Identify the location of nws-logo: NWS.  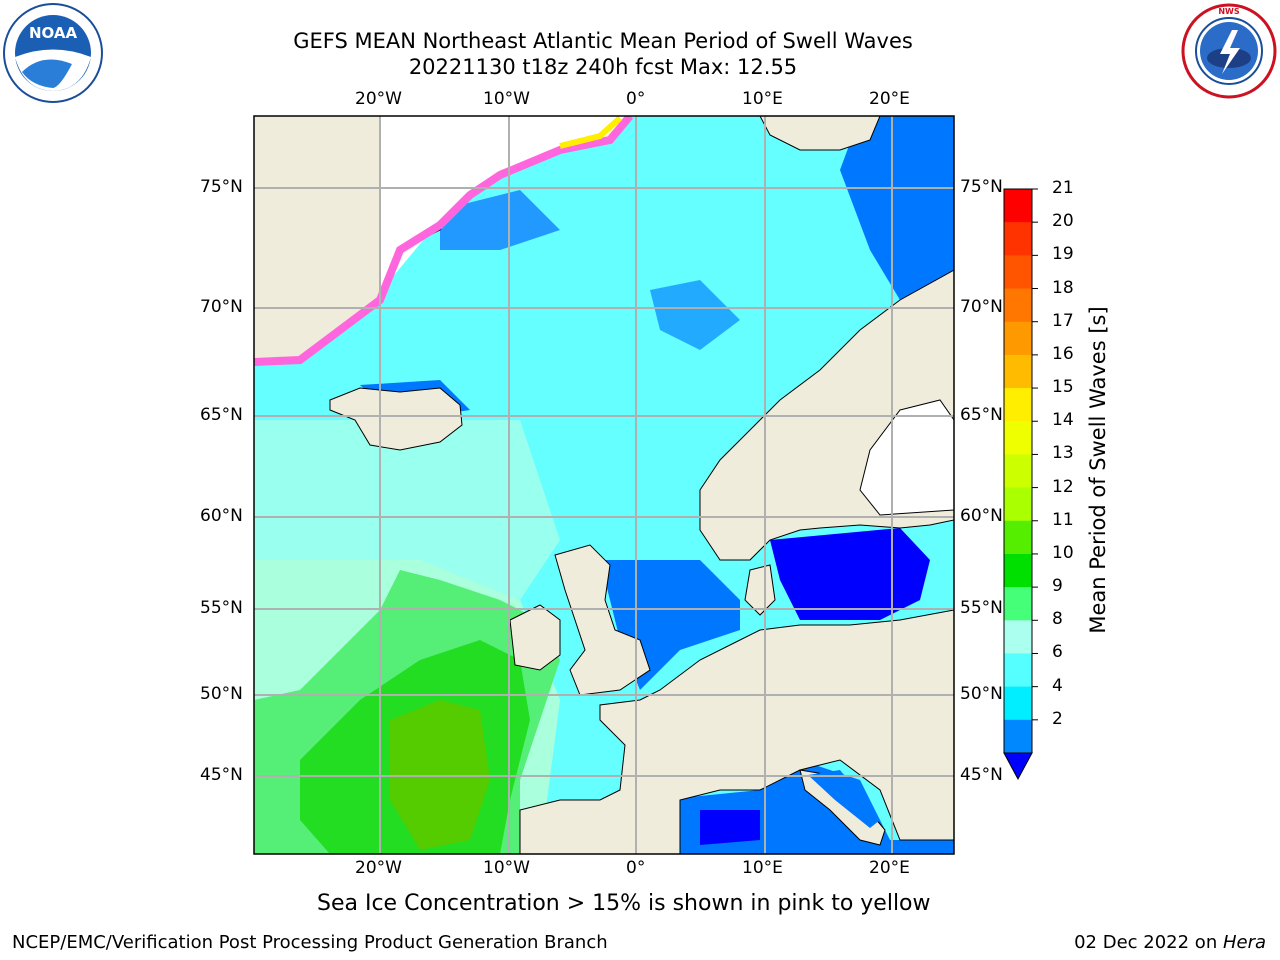
(1229, 51).